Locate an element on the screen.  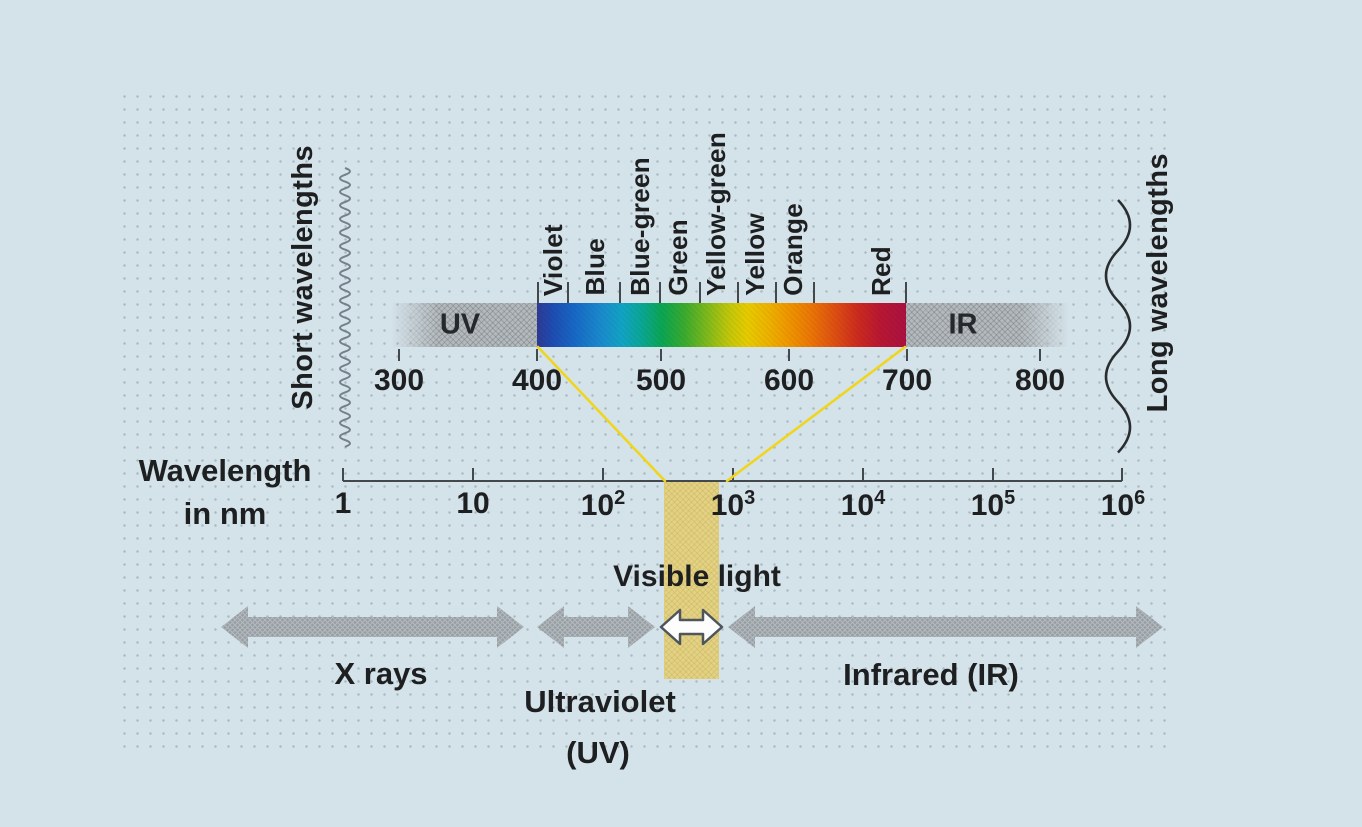
visible-spectrum-bar is located at coordinates (721, 325).